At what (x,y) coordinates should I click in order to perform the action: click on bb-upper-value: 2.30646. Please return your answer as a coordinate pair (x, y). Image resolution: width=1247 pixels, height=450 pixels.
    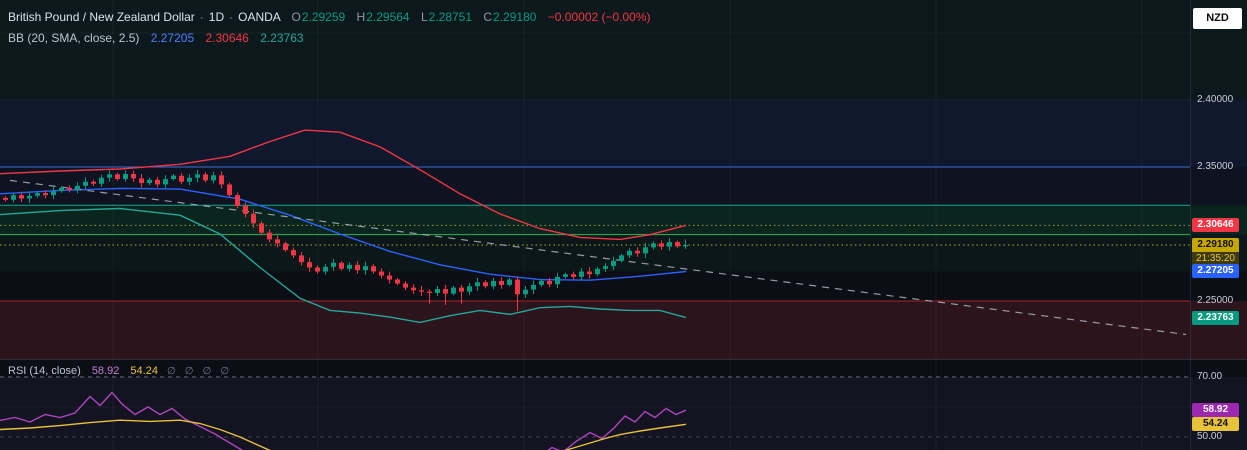
    Looking at the image, I should click on (227, 38).